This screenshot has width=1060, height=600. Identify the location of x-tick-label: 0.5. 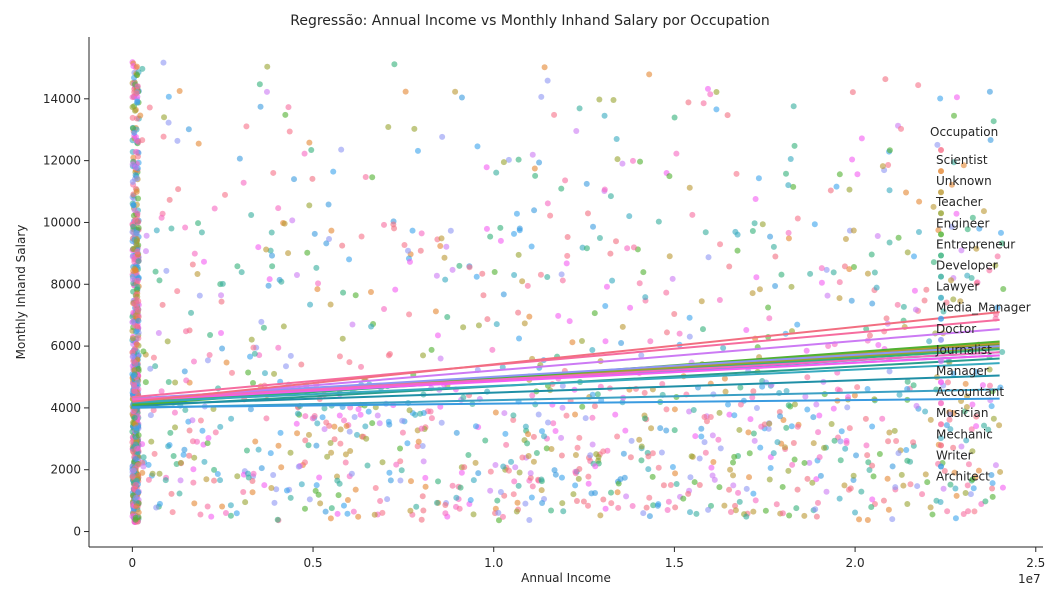
(312, 563).